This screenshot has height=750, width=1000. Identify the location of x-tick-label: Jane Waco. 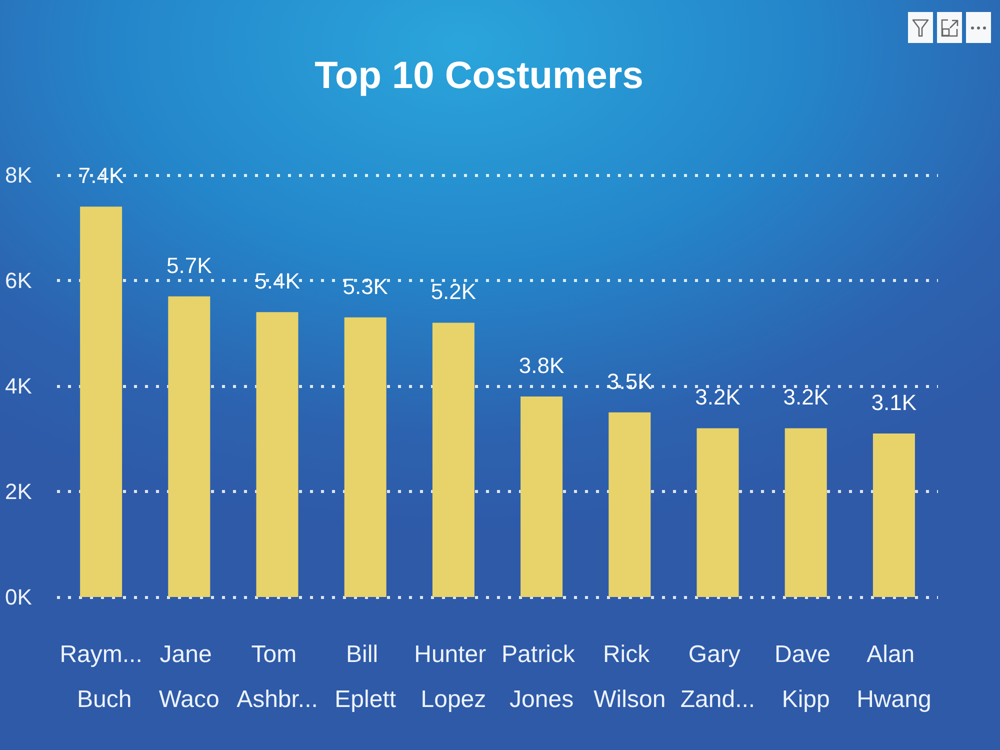
(189, 677).